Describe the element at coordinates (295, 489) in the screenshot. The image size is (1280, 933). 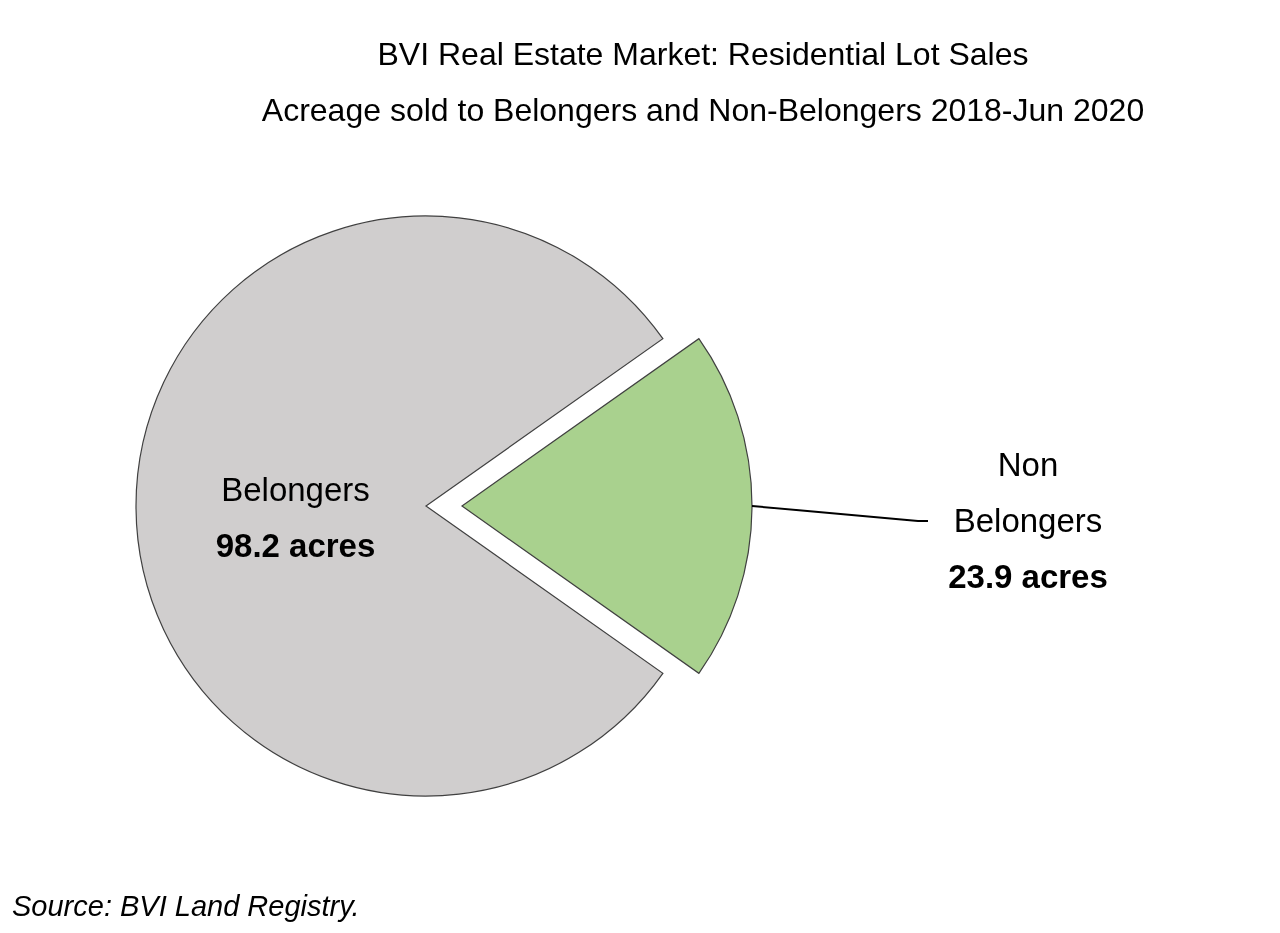
I see `slice-label: Belongers` at that location.